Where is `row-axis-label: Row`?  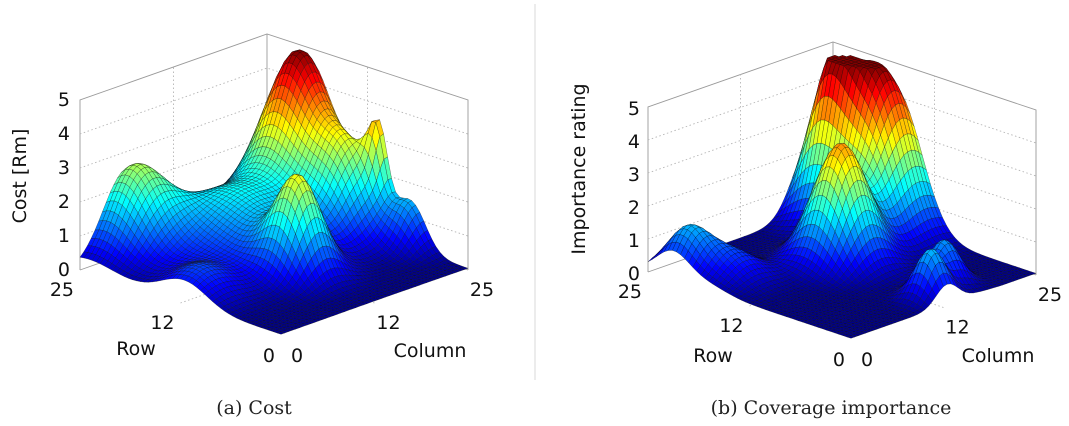
row-axis-label: Row is located at coordinates (136, 349).